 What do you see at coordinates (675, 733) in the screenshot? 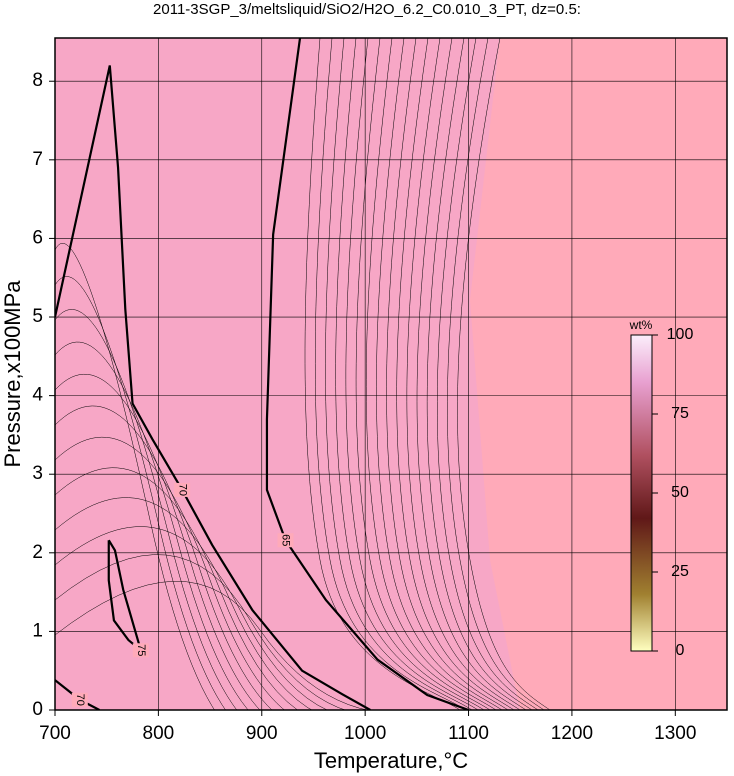
I see `x-tick-label: 1300` at bounding box center [675, 733].